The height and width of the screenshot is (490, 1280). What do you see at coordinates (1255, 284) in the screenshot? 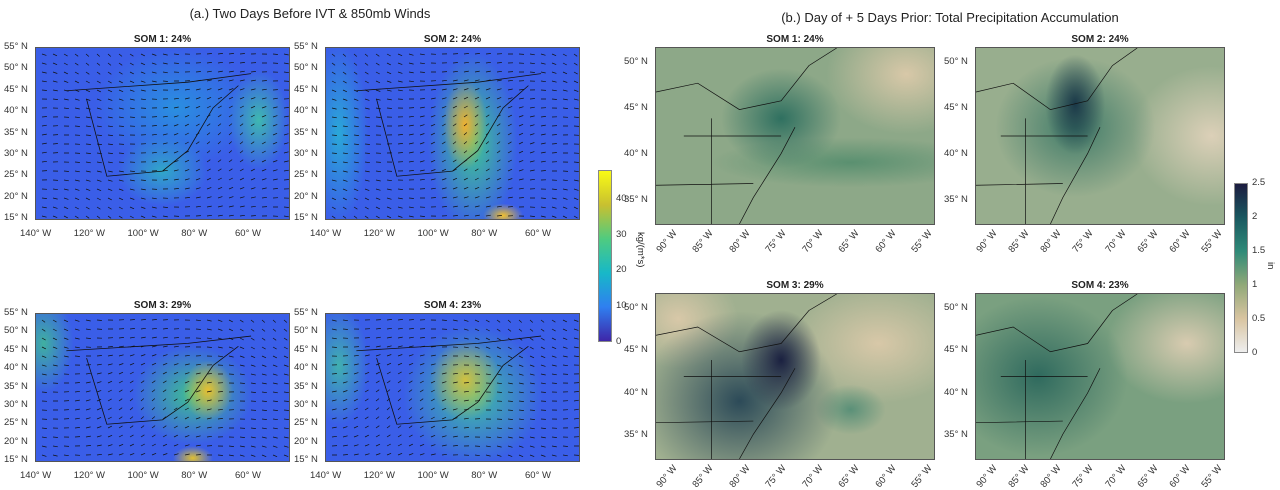
I see `colorbar-tick: 1` at bounding box center [1255, 284].